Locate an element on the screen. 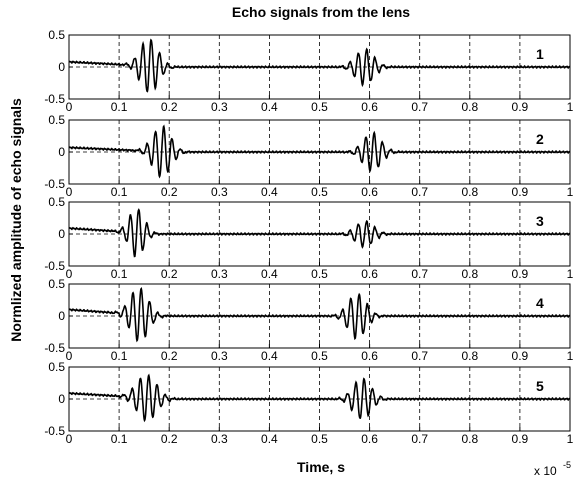 This screenshot has height=483, width=573. panel-4-xtick-0.9: 0.9 is located at coordinates (520, 356).